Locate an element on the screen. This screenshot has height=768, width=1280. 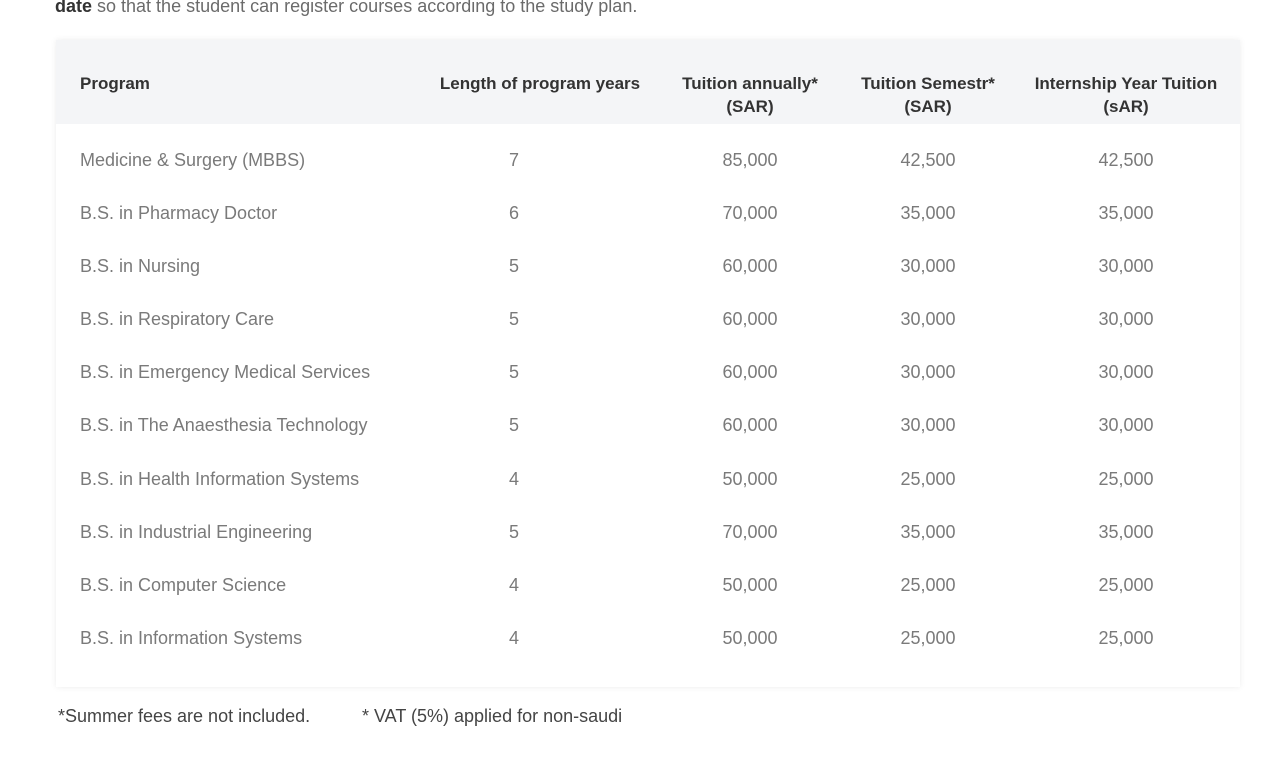
header-tuition-semester-line2: (SAR) is located at coordinates (928, 106).